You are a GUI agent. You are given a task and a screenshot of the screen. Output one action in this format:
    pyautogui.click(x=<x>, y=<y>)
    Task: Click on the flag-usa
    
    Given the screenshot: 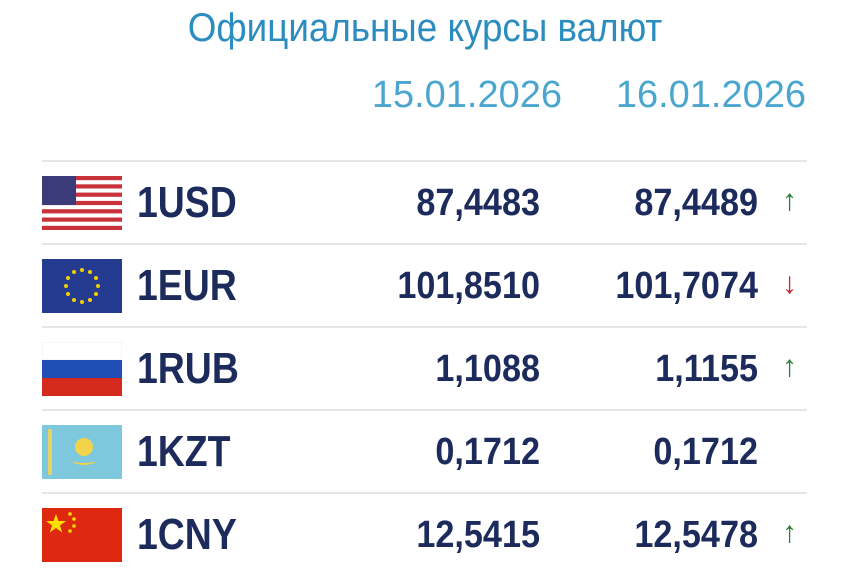 What is the action you would take?
    pyautogui.click(x=82, y=203)
    